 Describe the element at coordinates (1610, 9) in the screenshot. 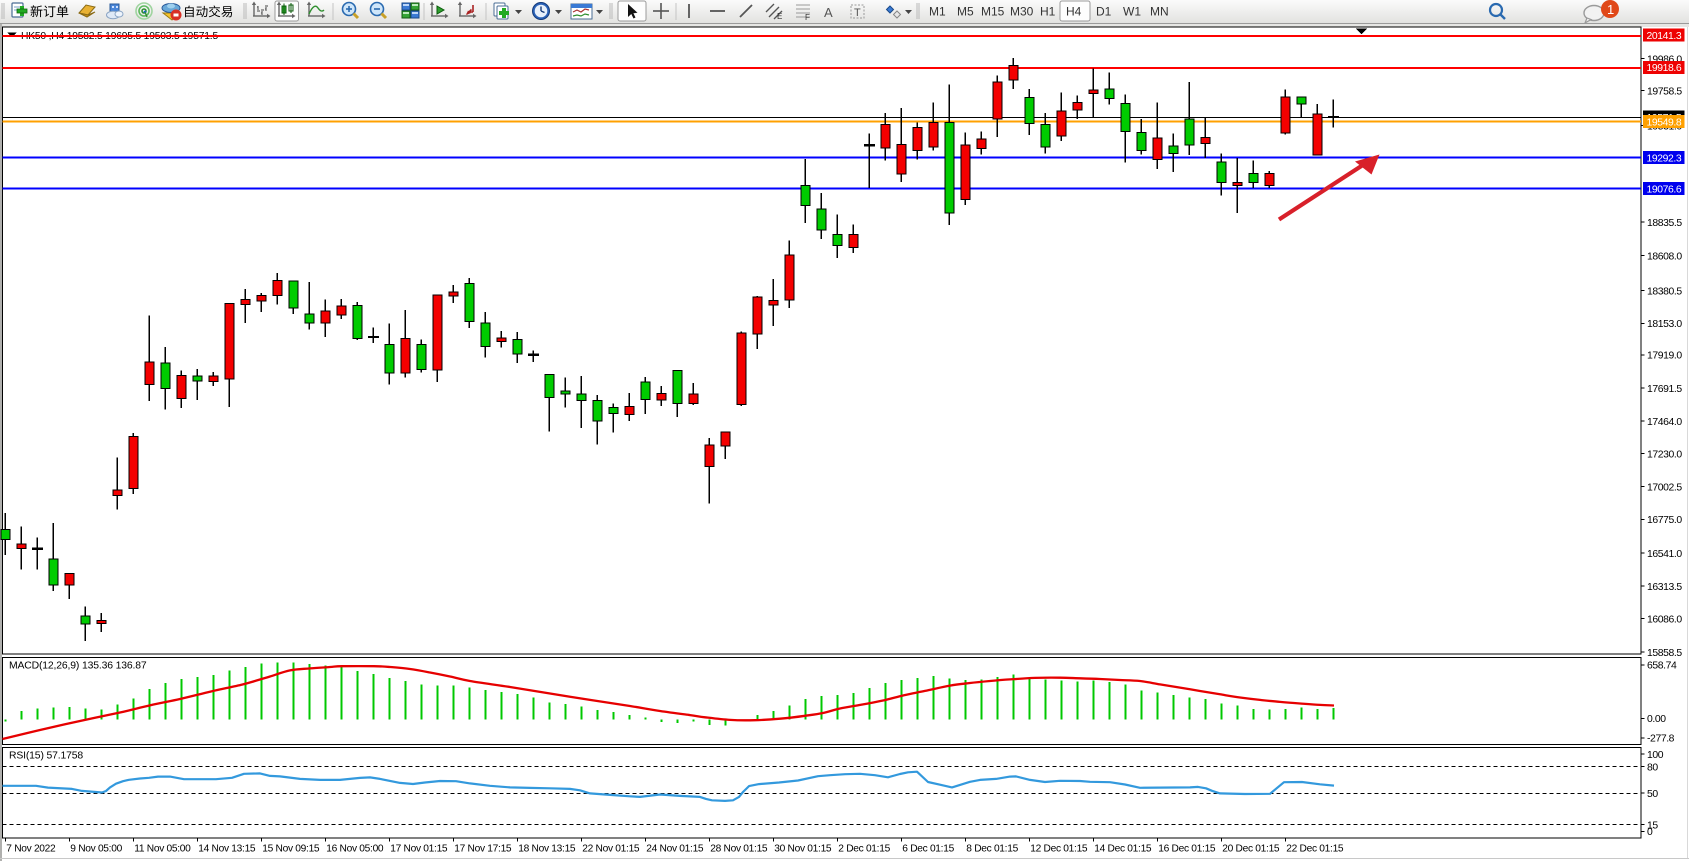

I see `svg-text: 1` at that location.